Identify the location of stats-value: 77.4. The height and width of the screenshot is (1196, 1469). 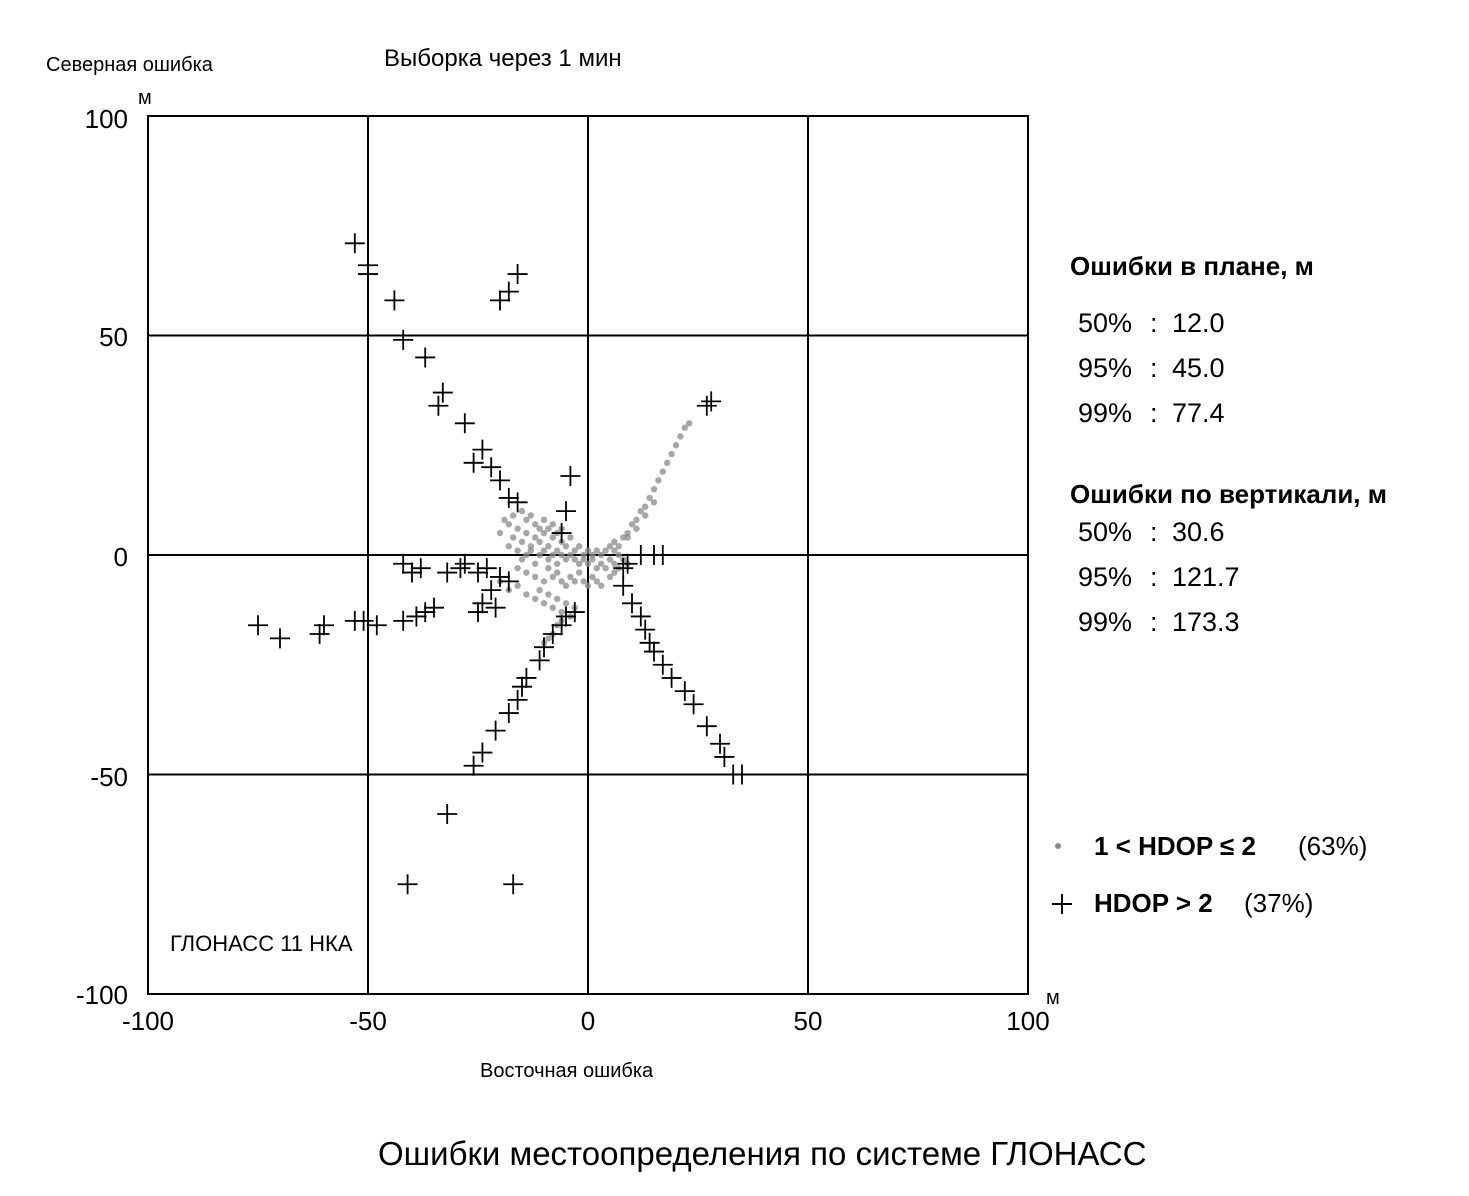
(1198, 413).